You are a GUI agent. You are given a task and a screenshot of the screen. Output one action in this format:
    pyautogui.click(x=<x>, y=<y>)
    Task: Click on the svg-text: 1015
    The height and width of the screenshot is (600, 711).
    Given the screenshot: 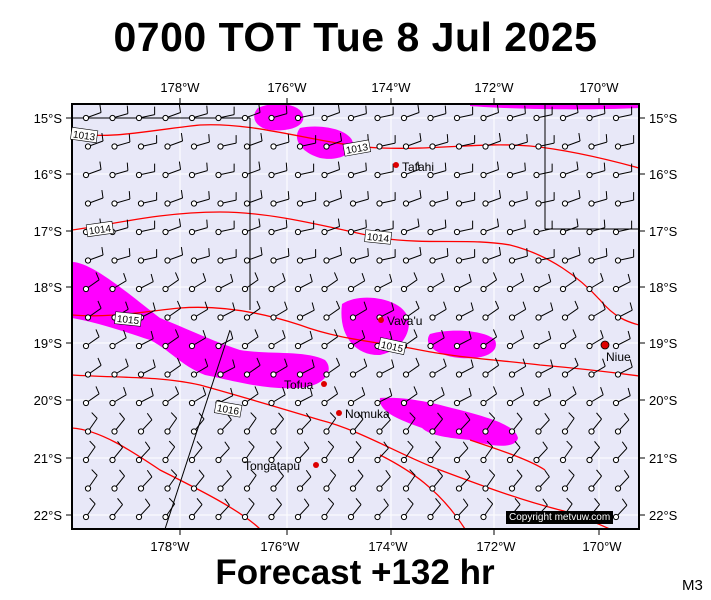 What is the action you would take?
    pyautogui.click(x=128, y=320)
    